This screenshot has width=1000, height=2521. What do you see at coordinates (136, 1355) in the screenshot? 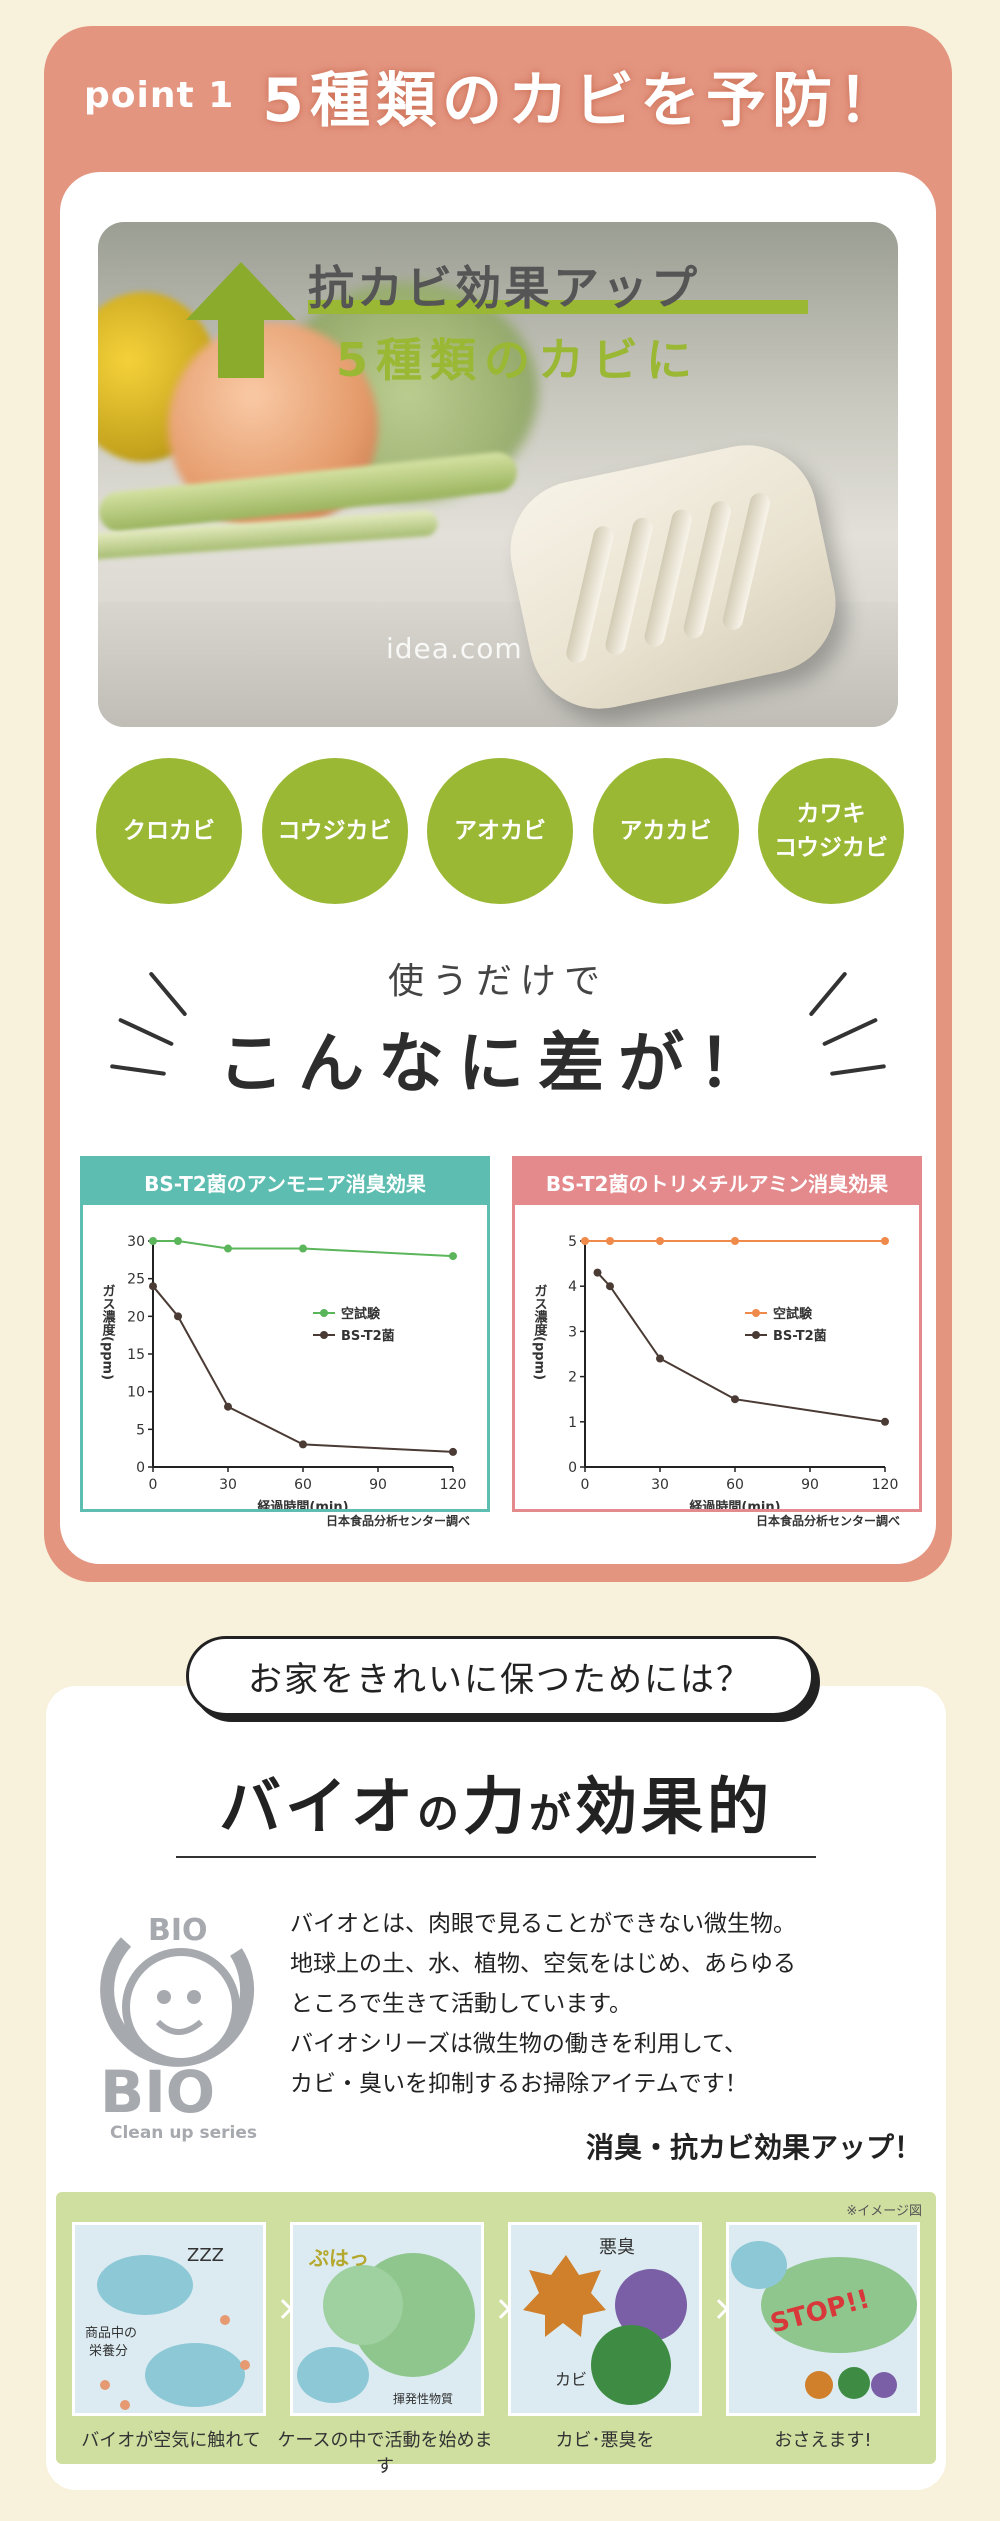
I see `y-tick-label: 15` at bounding box center [136, 1355].